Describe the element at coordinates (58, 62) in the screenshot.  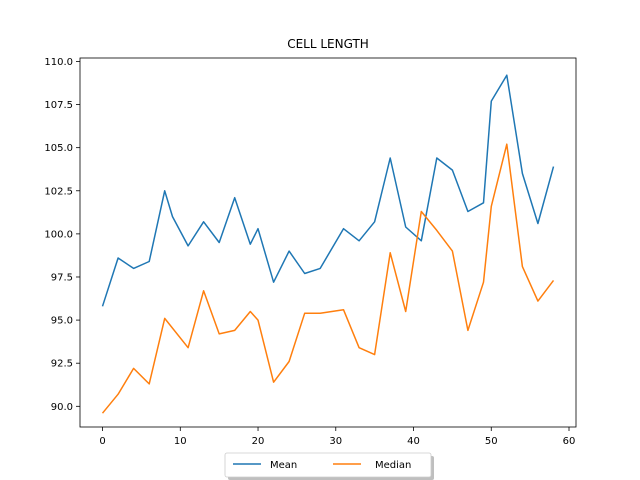
I see `y-tick-label: 110.0` at that location.